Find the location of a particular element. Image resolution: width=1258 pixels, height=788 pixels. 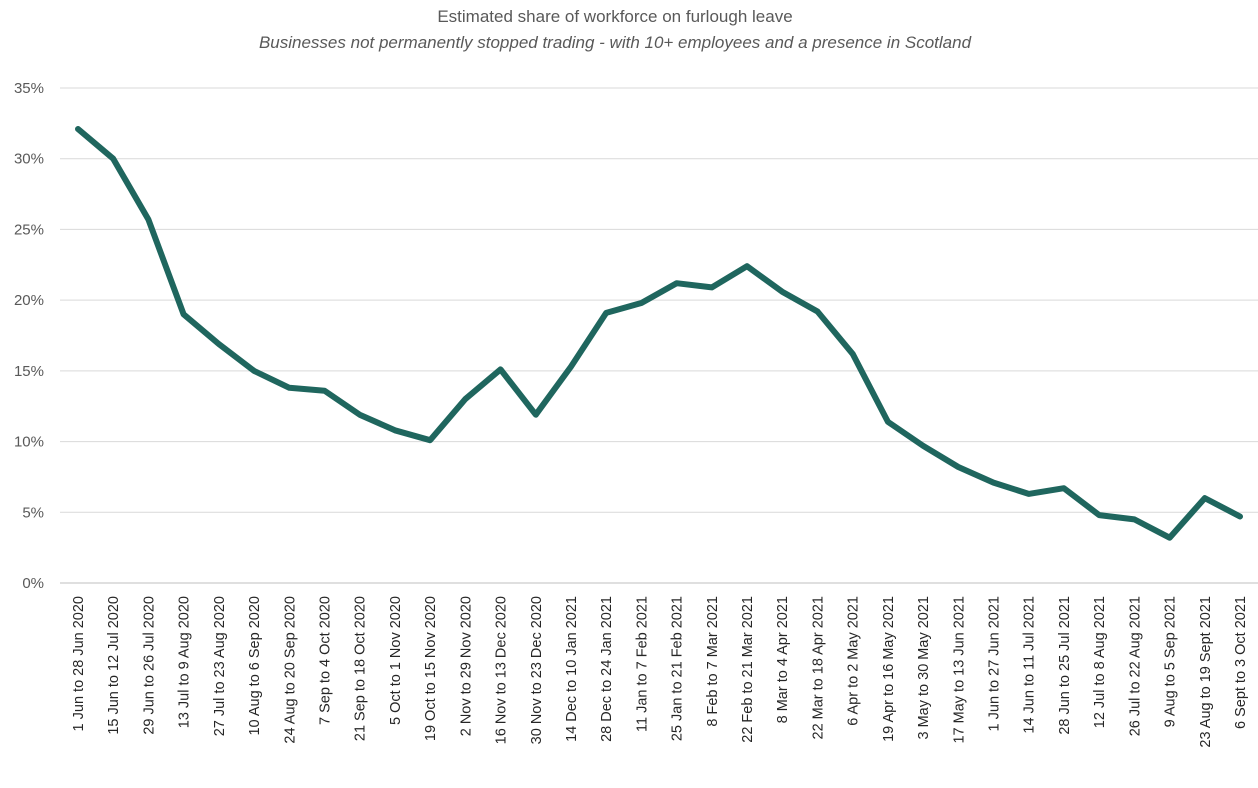

x-tick-label: 6 Apr to 2 May 2021 is located at coordinates (854, 661).